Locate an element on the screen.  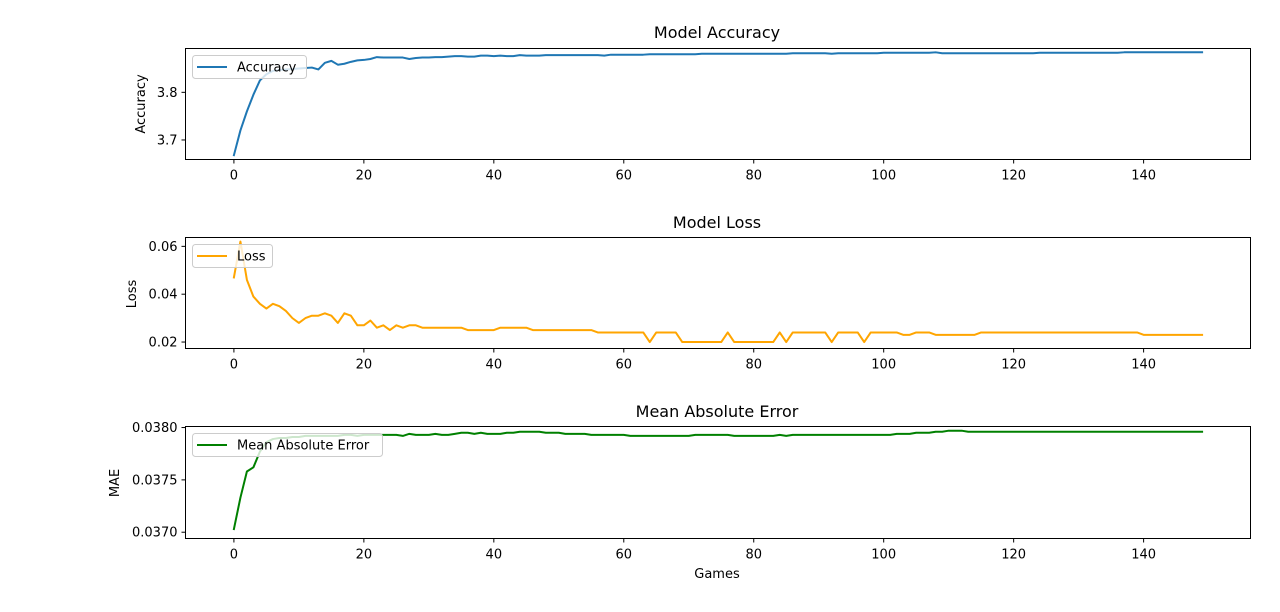
loss-x-tick-label: 140 is located at coordinates (1143, 365).